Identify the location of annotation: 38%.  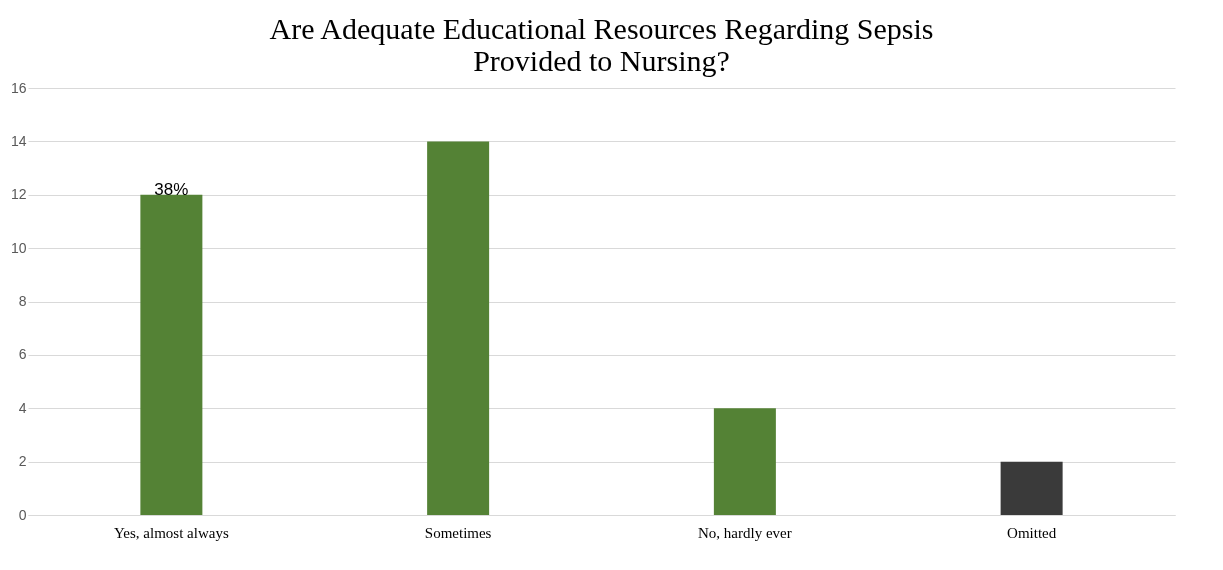
(171, 189).